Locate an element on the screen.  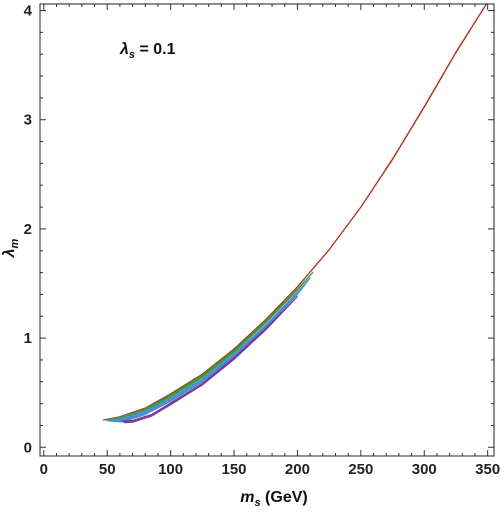
x-tick-label: 250 is located at coordinates (360, 469).